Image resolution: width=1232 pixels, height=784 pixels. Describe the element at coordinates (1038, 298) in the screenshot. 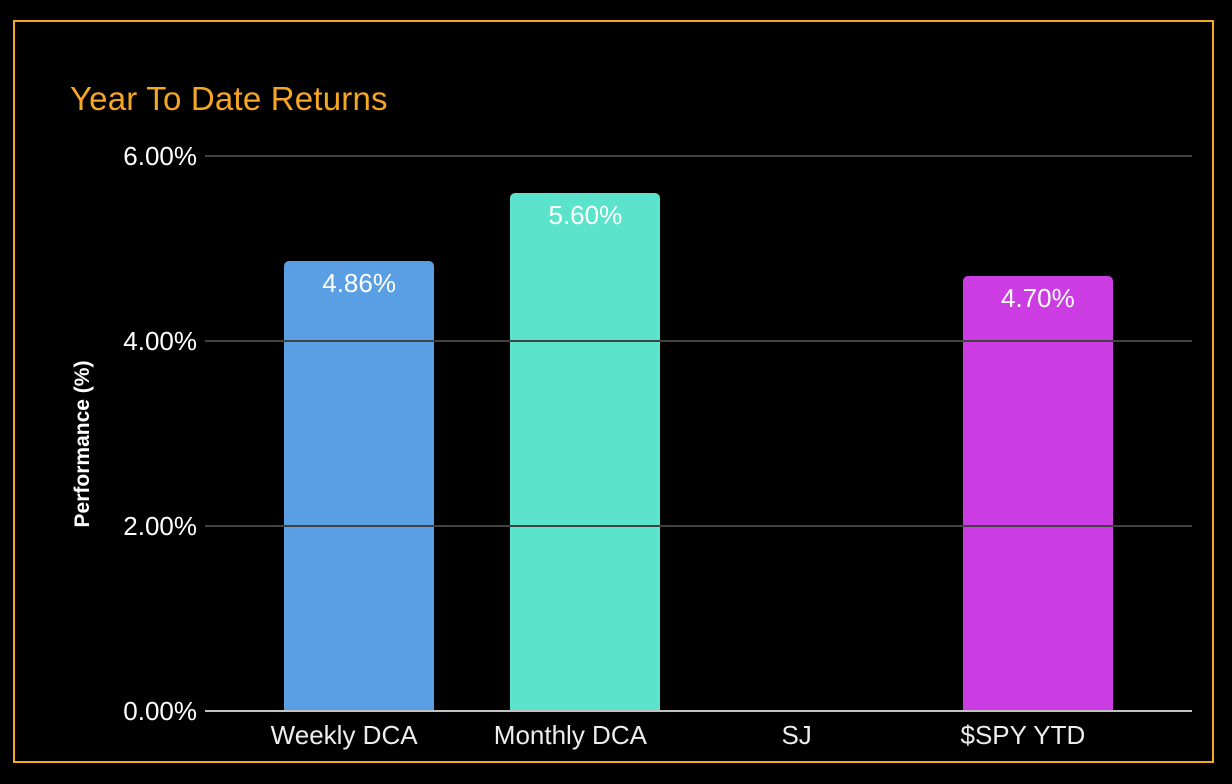

I see `bar-value-label: 4.70%` at that location.